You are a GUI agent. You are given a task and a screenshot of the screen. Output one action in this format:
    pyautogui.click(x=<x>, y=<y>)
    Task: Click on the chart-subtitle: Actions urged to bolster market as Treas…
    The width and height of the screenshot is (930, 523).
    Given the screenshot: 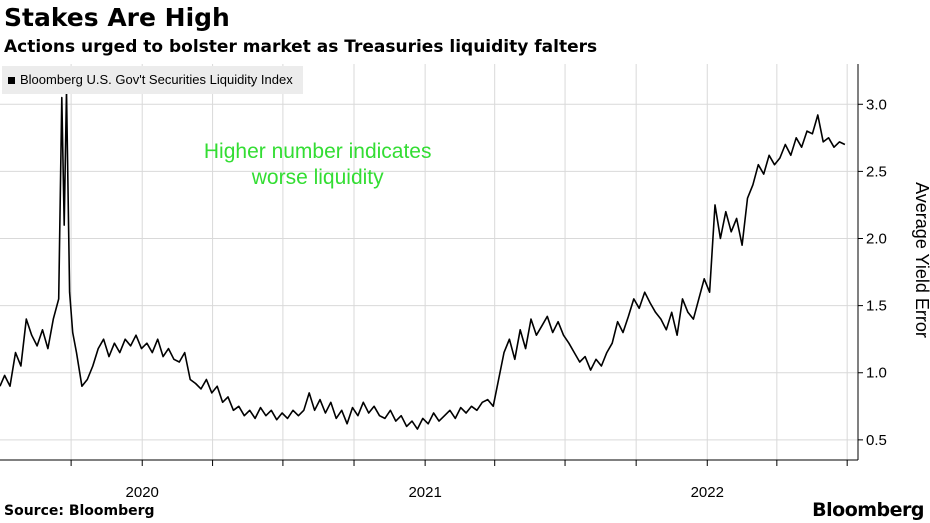 What is the action you would take?
    pyautogui.click(x=301, y=47)
    